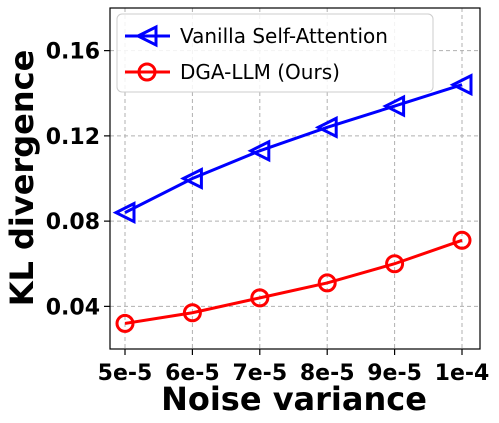  What do you see at coordinates (462, 373) in the screenshot?
I see `x-tick-label: 1e-4` at bounding box center [462, 373].